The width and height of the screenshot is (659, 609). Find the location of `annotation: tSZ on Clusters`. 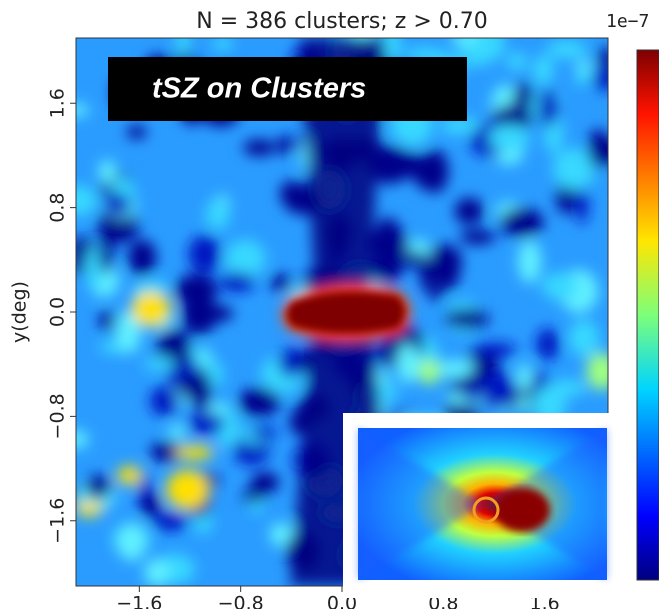

annotation: tSZ on Clusters is located at coordinates (259, 89).